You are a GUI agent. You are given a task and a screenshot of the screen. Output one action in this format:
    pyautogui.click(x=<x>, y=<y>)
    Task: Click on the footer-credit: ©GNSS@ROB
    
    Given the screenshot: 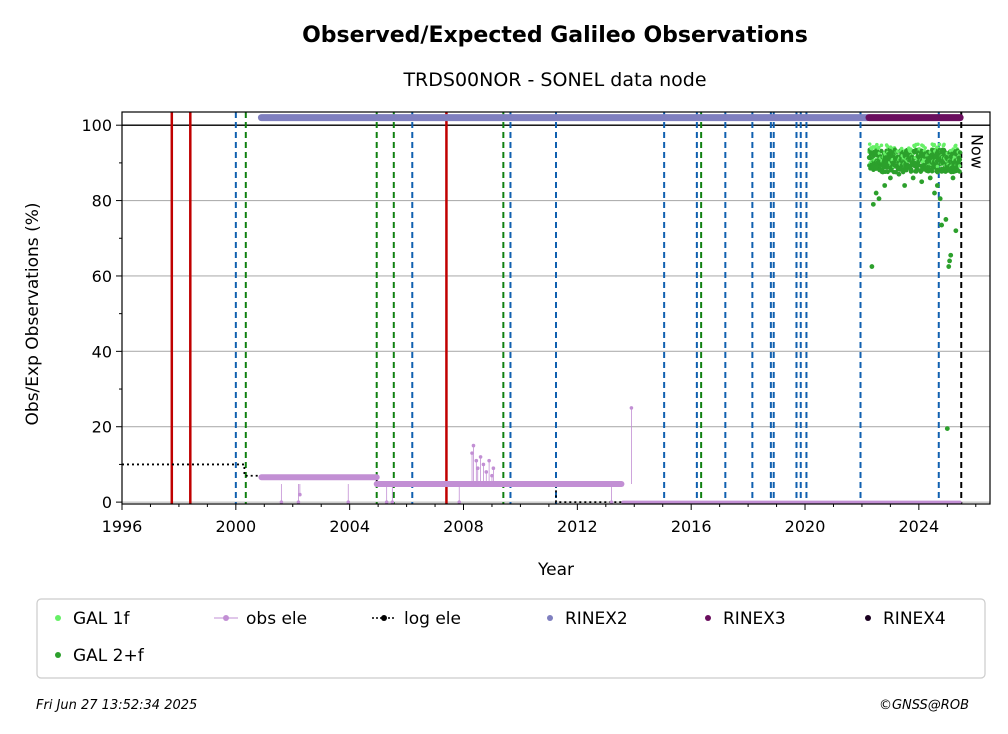 What is the action you would take?
    pyautogui.click(x=924, y=705)
    